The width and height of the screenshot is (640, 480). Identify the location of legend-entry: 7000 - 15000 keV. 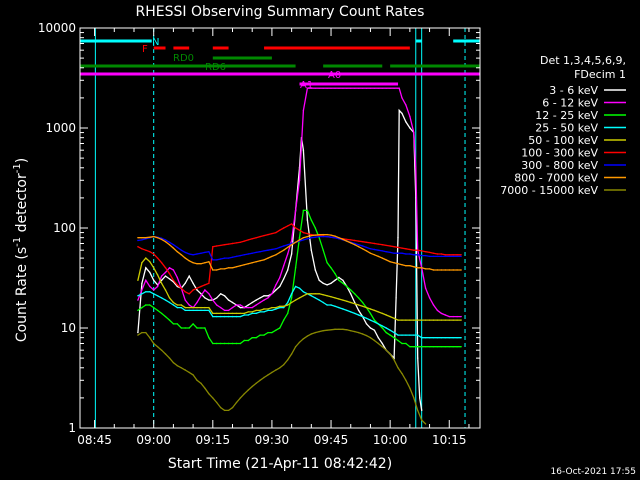
(549, 190).